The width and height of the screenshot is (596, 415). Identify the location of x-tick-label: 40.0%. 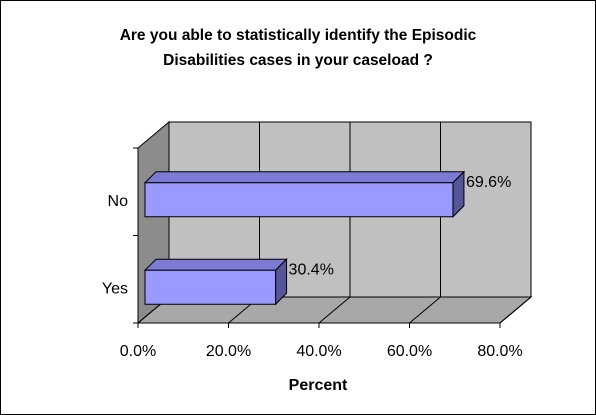
(318, 351).